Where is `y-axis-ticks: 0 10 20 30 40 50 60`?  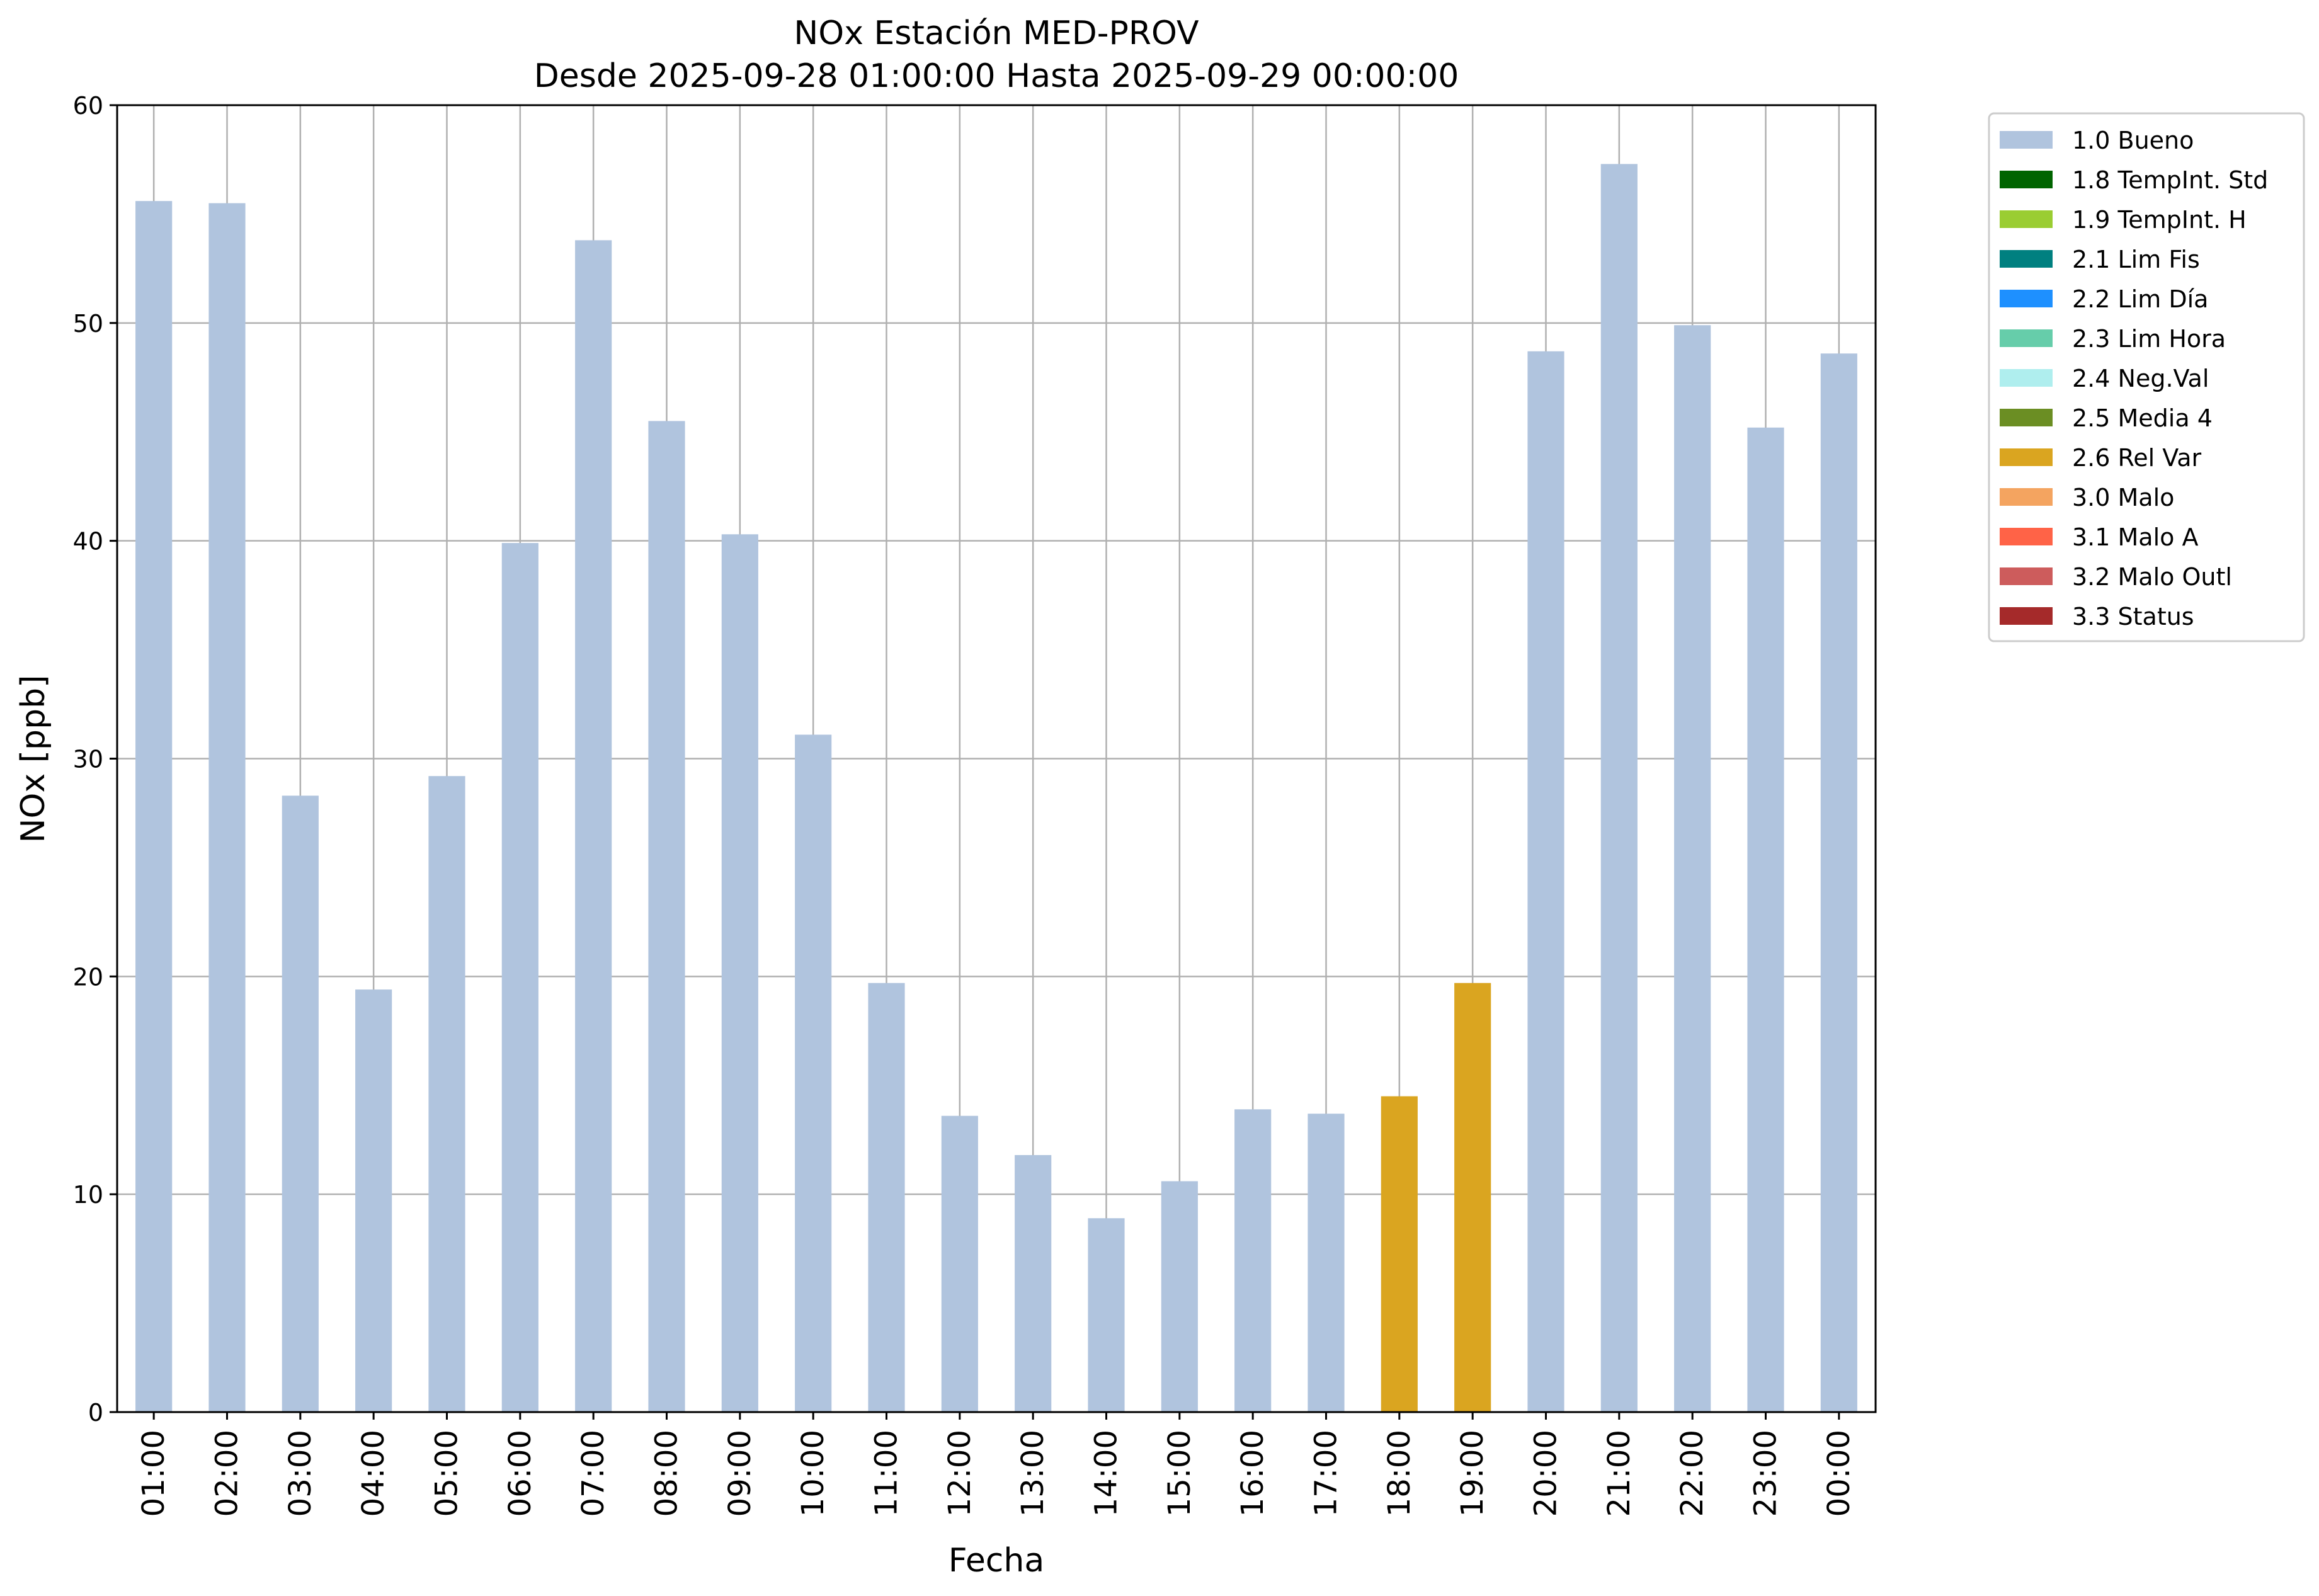
y-axis-ticks: 0 10 20 30 40 50 60 is located at coordinates (95, 759).